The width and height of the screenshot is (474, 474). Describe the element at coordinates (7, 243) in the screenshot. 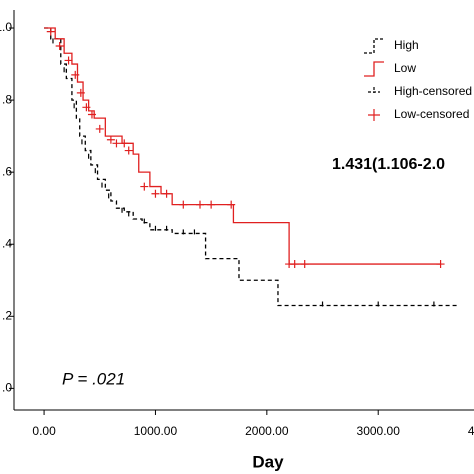

I see `y-tick-label: .4` at that location.